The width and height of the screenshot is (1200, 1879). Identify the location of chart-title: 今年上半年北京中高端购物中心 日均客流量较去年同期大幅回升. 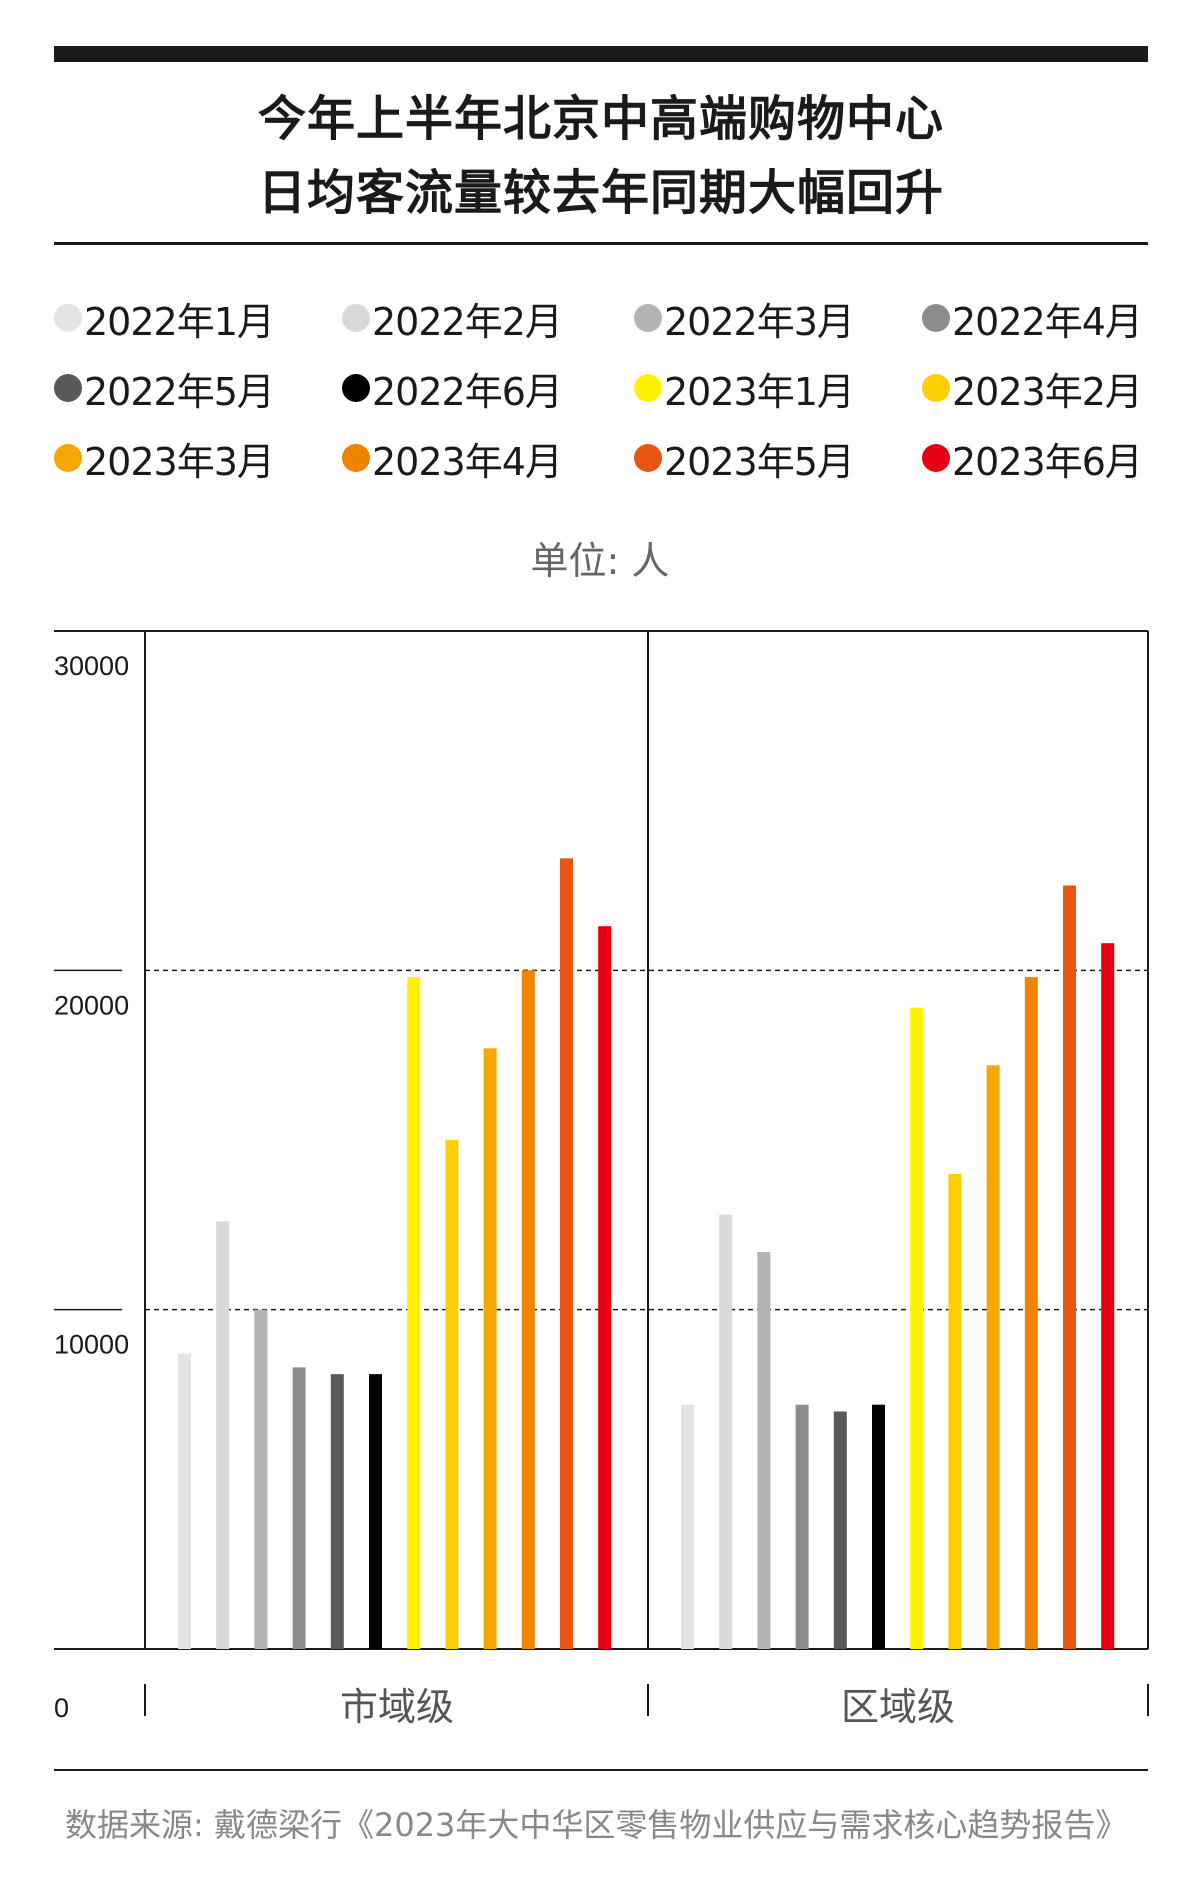
(601, 156).